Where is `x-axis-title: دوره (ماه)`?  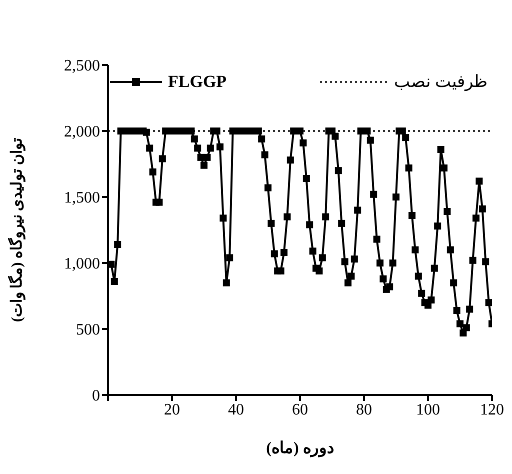
x-axis-title: دوره (ماه) is located at coordinates (300, 449).